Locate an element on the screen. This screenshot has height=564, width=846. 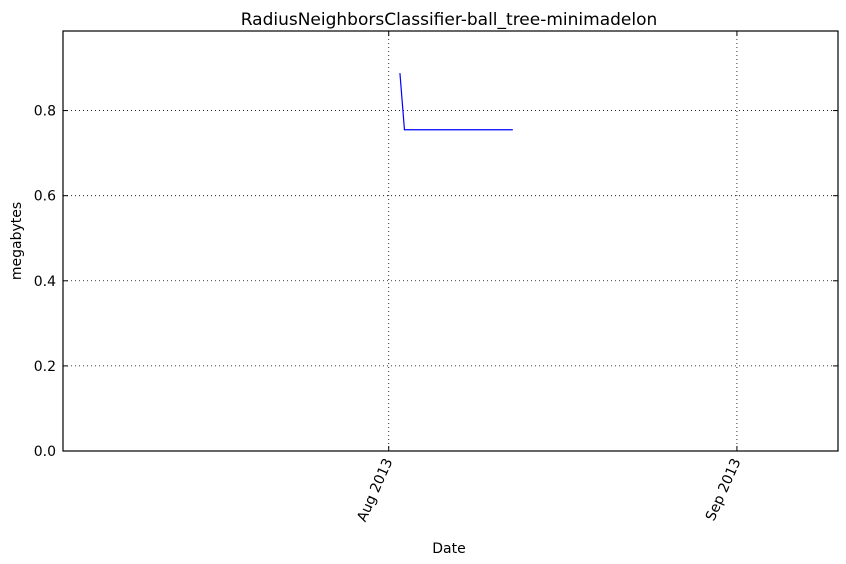
y-axis-label: megabytes is located at coordinates (17, 241).